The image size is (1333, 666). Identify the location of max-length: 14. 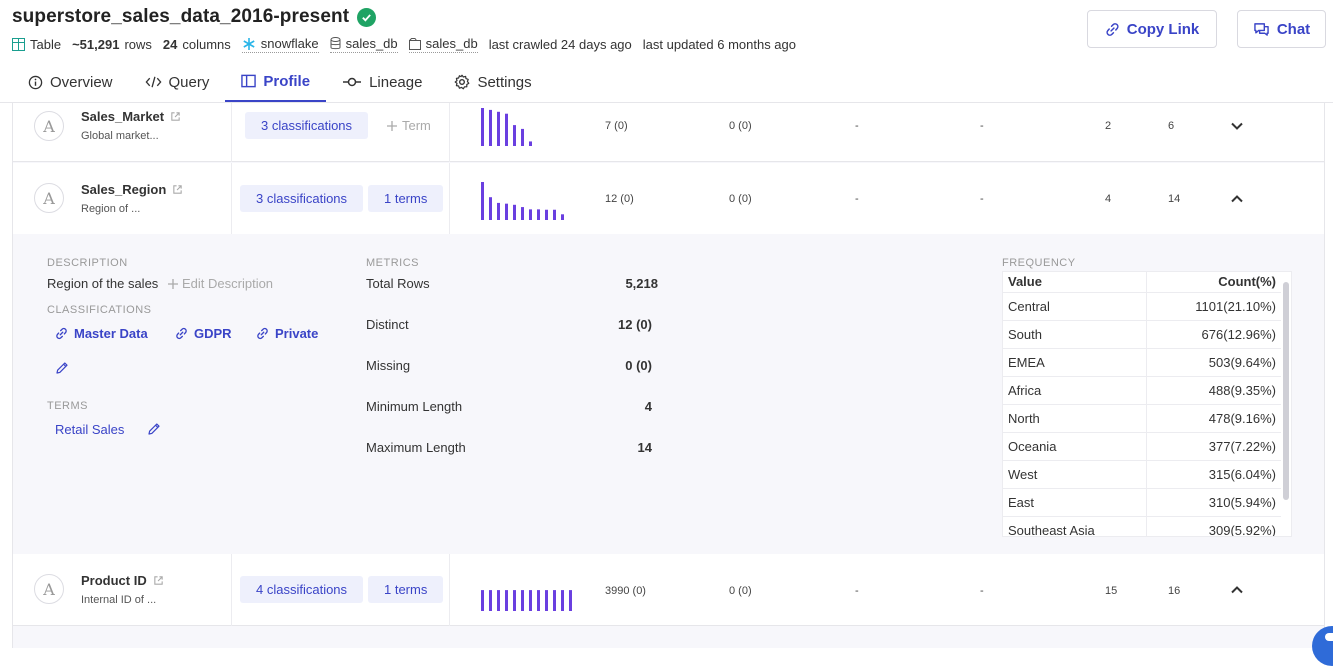
(1174, 199).